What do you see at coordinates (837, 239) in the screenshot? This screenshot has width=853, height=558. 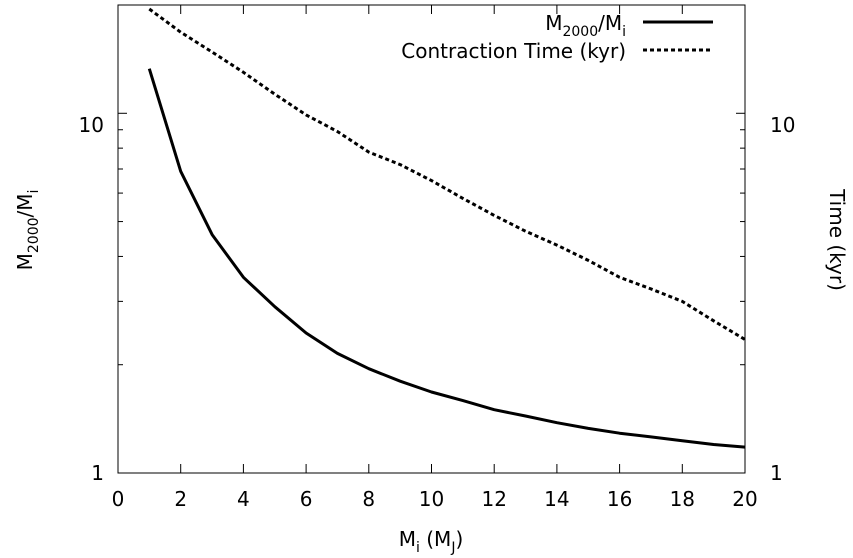 I see `y-axis-label-right: Time (kyr)` at bounding box center [837, 239].